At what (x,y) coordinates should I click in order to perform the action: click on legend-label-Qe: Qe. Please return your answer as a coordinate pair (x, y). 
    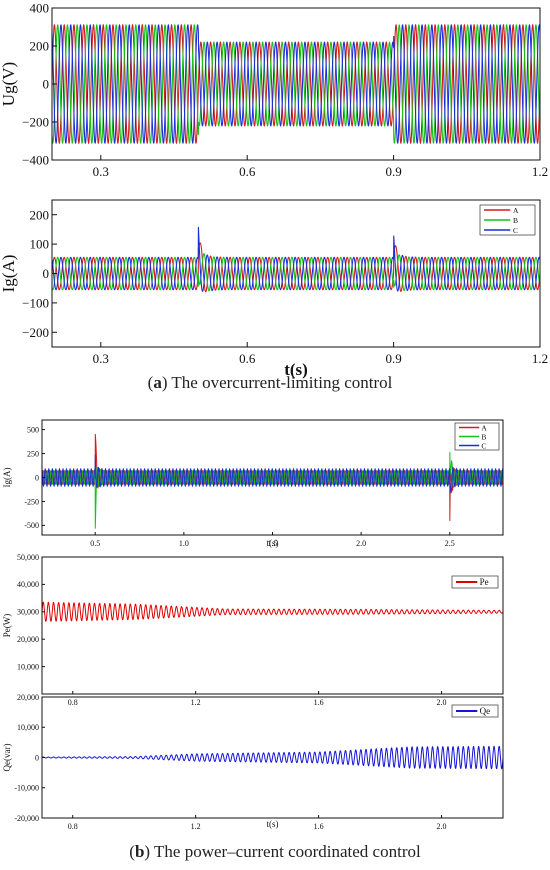
    Looking at the image, I should click on (485, 711).